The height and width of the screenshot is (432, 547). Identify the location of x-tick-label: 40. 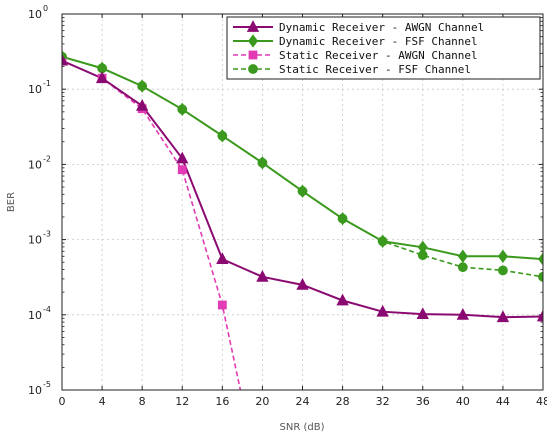
(463, 401).